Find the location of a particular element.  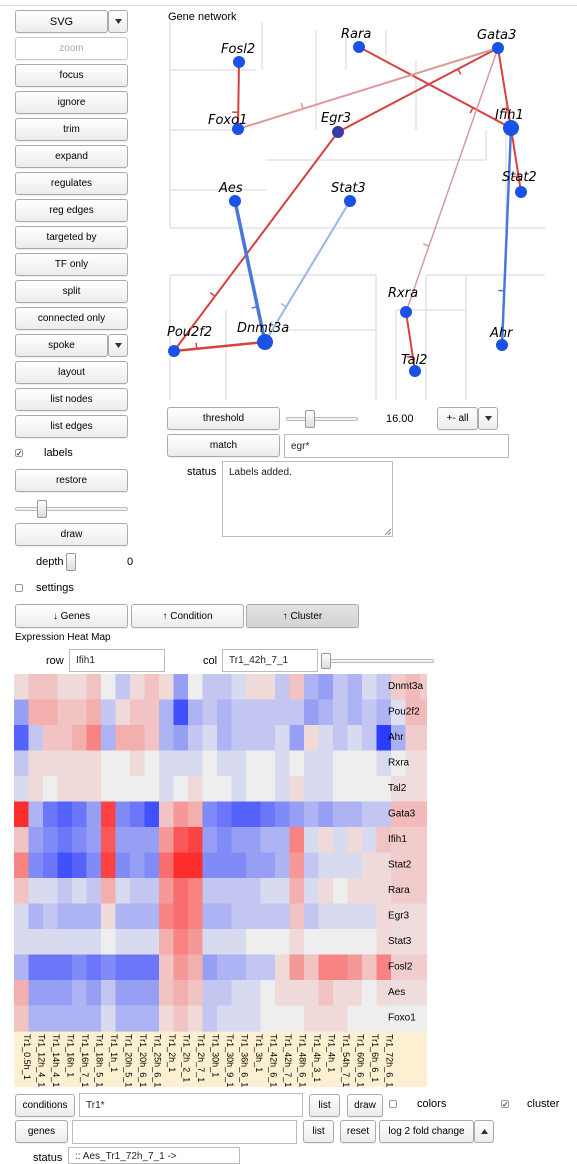

depth-slider-thumb is located at coordinates (71, 562).